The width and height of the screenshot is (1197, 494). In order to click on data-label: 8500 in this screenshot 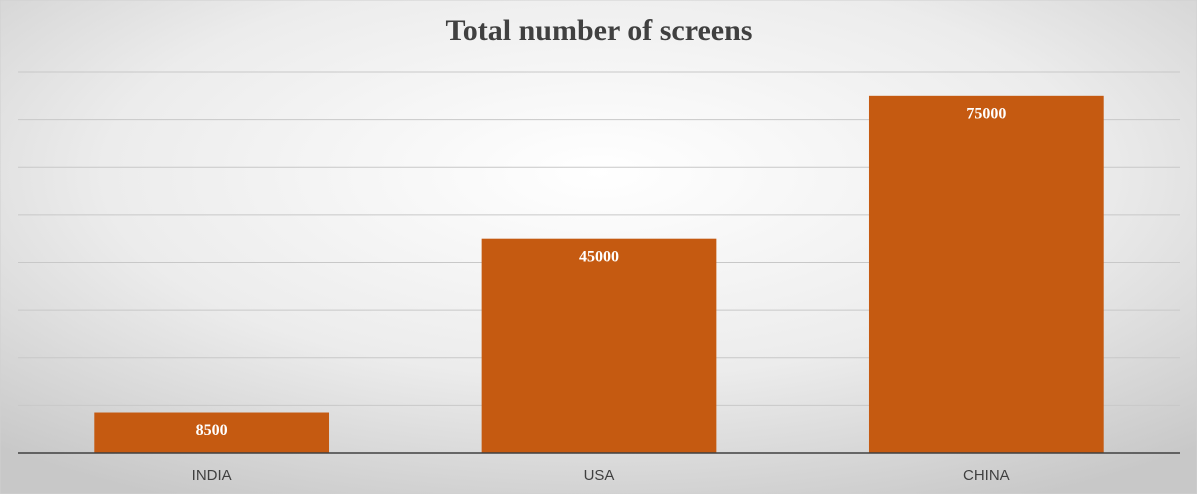, I will do `click(212, 430)`.